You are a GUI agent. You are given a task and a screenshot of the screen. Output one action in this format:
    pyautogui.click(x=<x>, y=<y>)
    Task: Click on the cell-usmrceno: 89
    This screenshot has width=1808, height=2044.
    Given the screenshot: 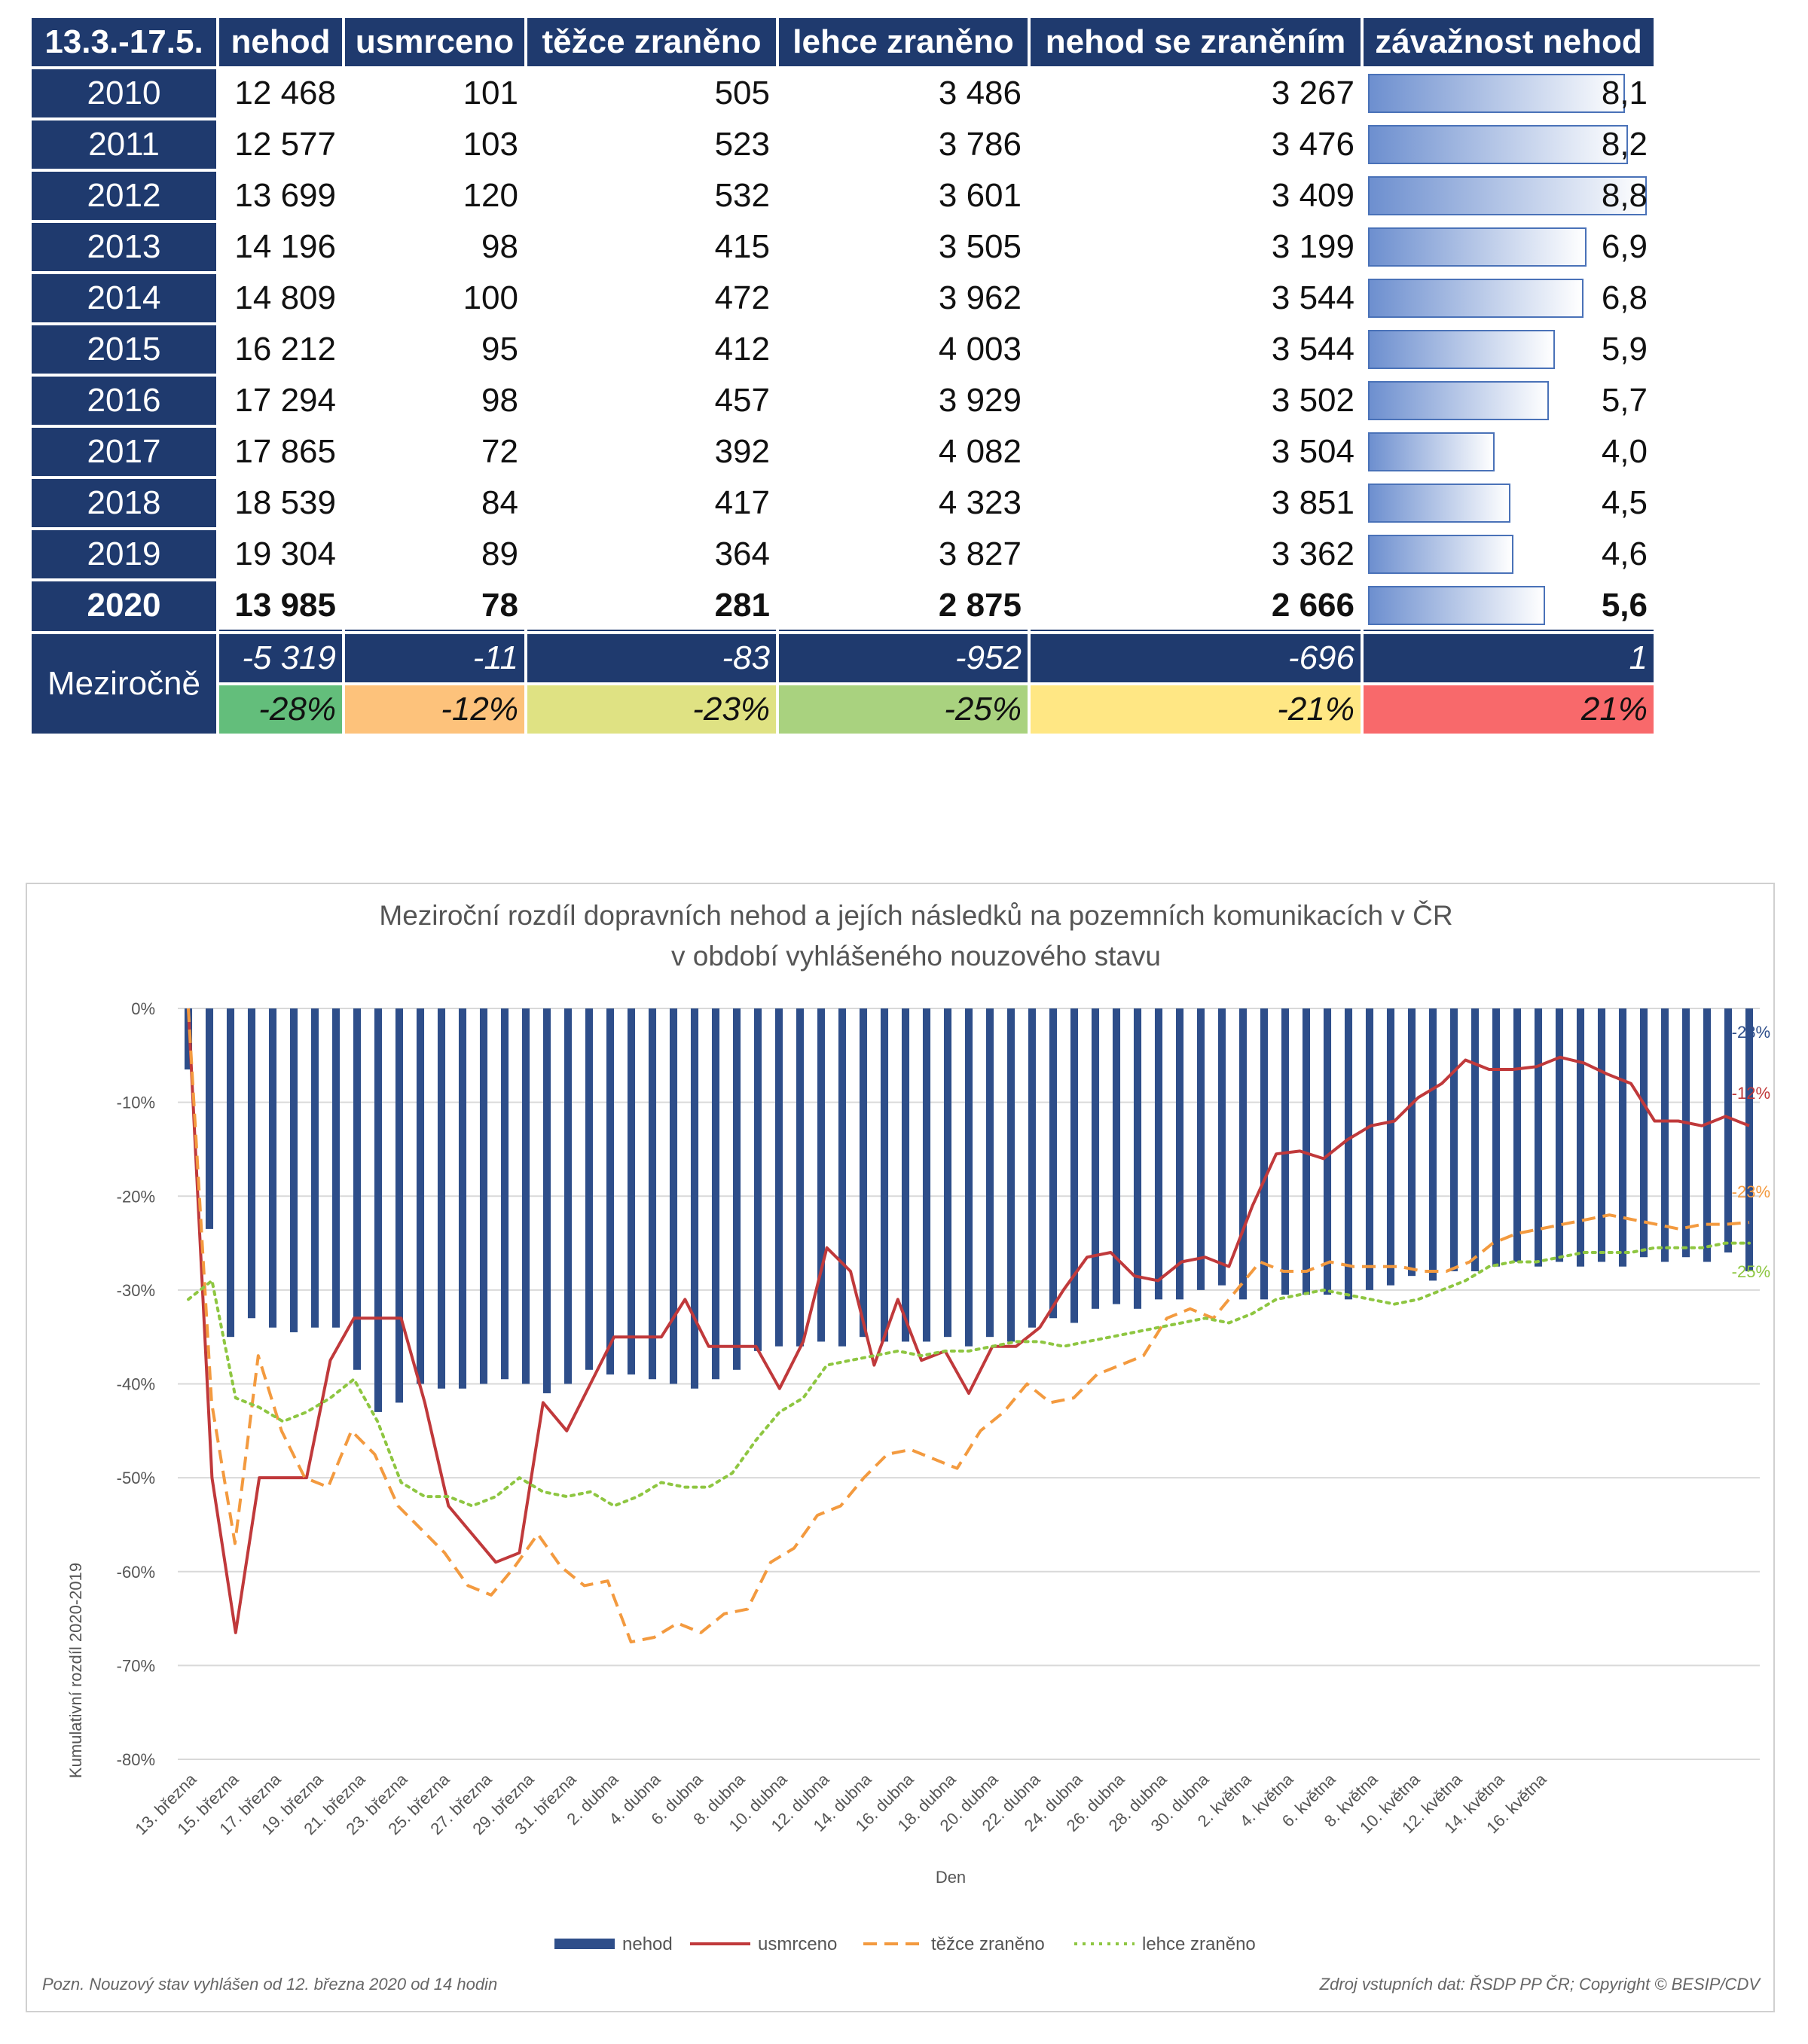 What is the action you would take?
    pyautogui.click(x=434, y=554)
    